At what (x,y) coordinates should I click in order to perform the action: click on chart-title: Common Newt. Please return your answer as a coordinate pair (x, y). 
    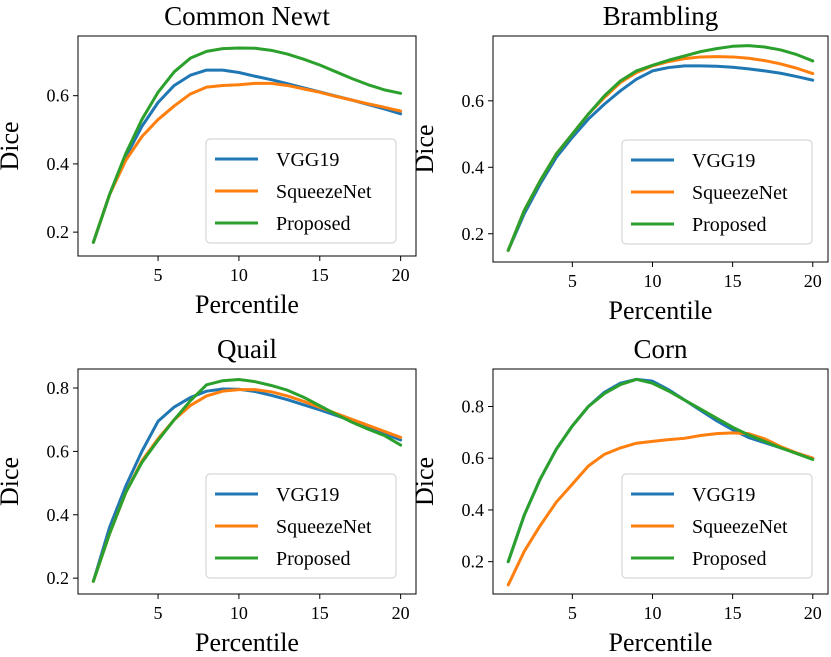
    Looking at the image, I should click on (247, 16).